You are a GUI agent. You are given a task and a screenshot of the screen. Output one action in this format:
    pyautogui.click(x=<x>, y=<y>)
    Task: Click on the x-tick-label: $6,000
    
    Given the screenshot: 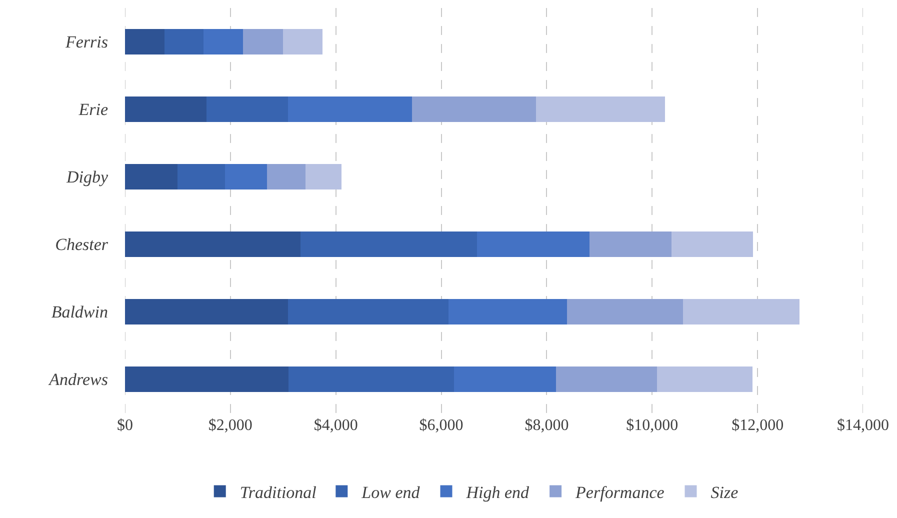 What is the action you would take?
    pyautogui.click(x=441, y=425)
    